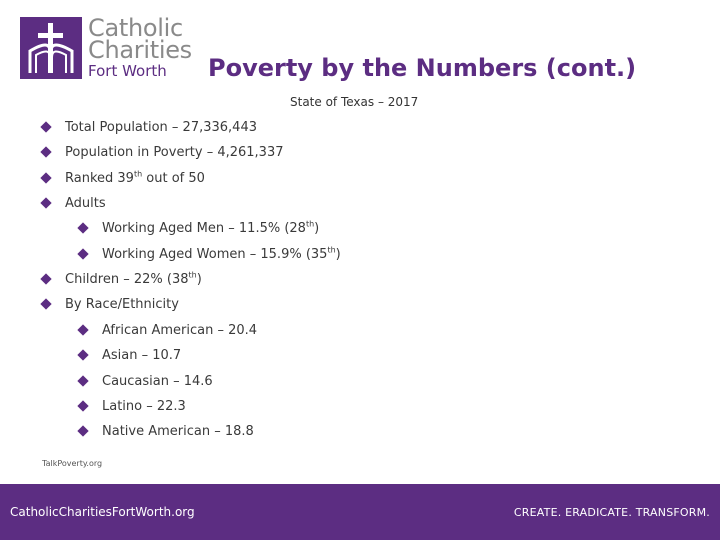  I want to click on bullet-text-post: out of 50, so click(173, 178).